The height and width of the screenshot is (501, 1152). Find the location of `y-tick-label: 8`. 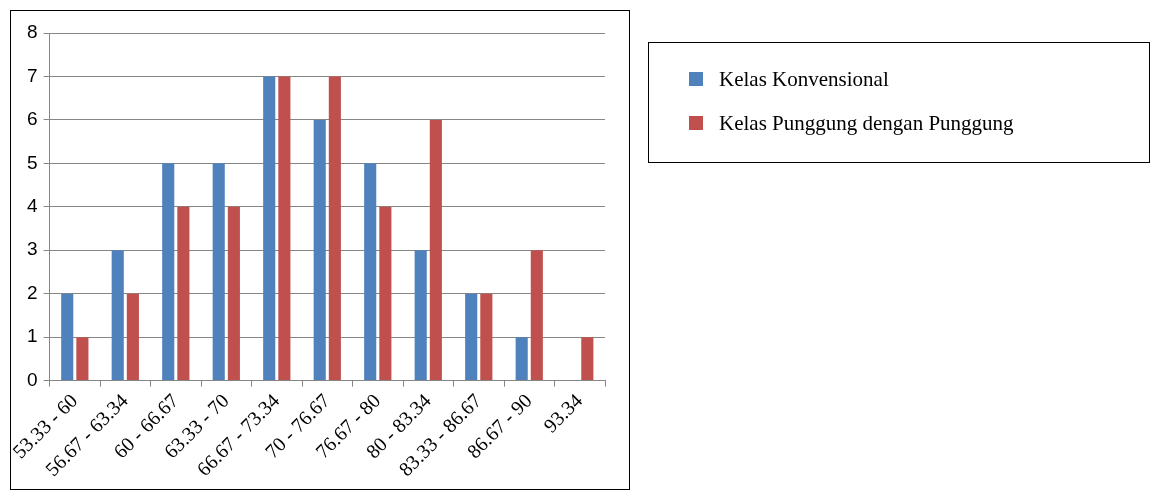

y-tick-label: 8 is located at coordinates (32, 32).